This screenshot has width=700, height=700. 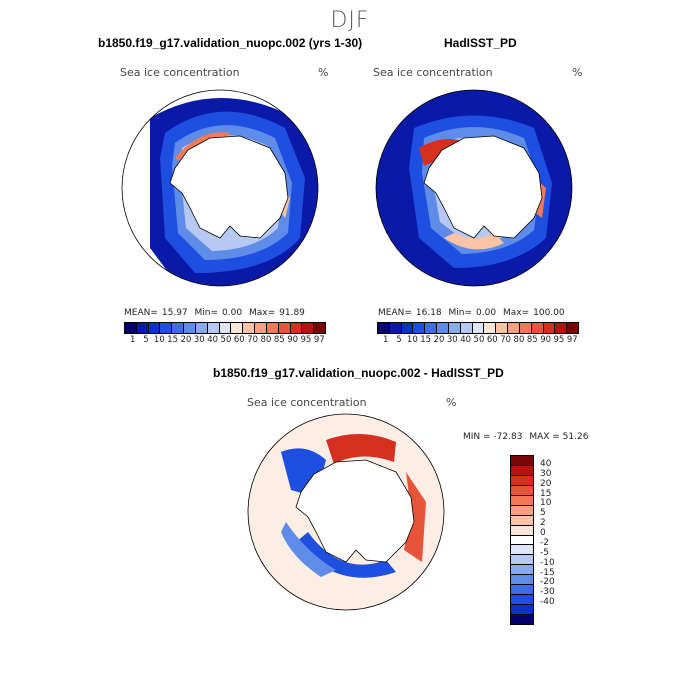 What do you see at coordinates (232, 313) in the screenshot?
I see `left-min-value: 0.00` at bounding box center [232, 313].